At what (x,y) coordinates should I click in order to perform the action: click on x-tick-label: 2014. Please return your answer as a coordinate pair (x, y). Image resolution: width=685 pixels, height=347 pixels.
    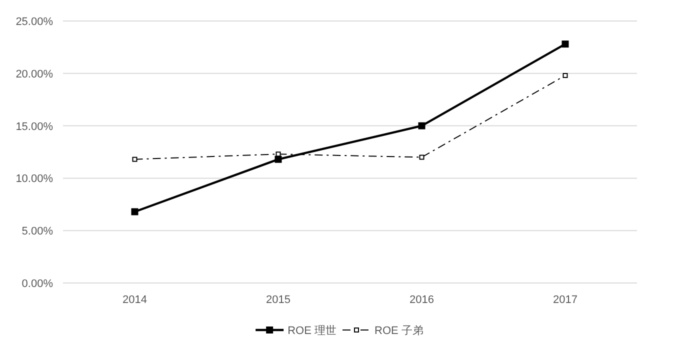
    Looking at the image, I should click on (134, 300).